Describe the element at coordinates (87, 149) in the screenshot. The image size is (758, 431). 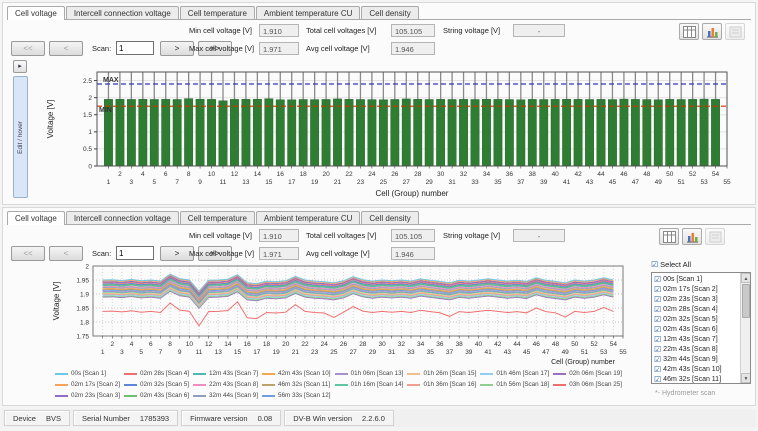
I see `svg-text: 0.5` at that location.